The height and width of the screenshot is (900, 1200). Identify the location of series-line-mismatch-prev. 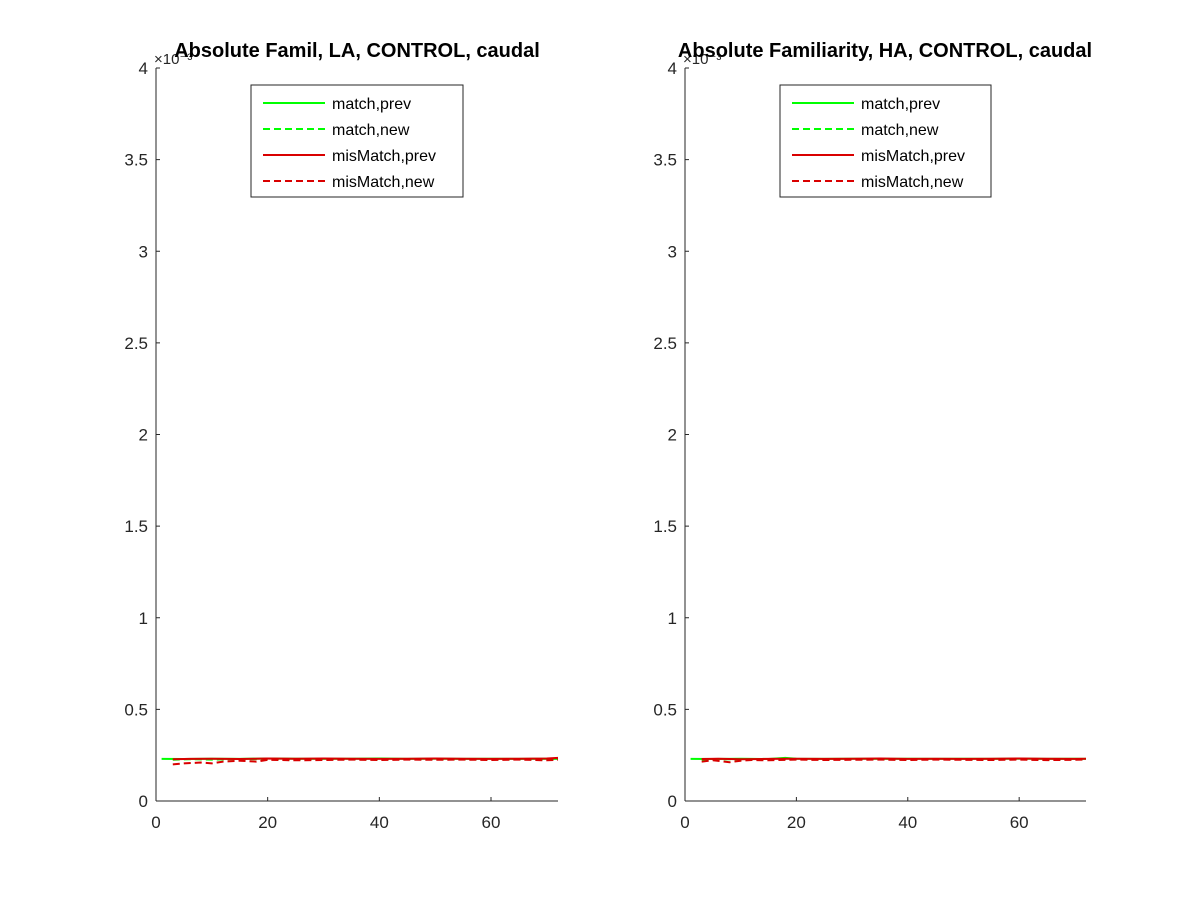
(894, 759).